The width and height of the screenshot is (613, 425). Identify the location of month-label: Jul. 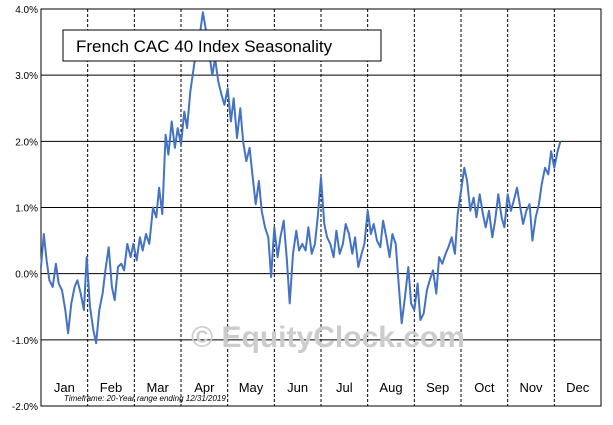
(344, 387).